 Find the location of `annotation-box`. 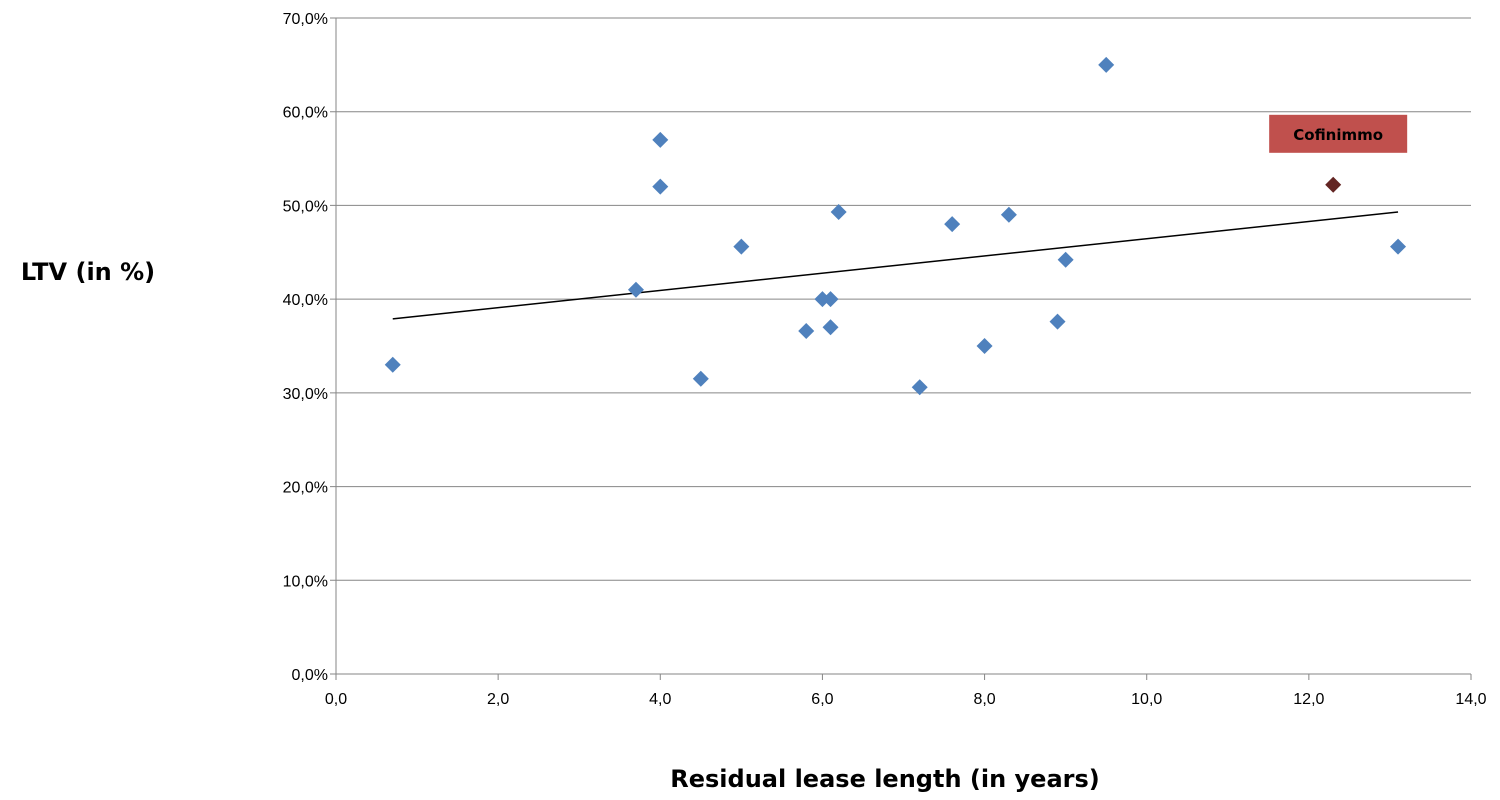

annotation-box is located at coordinates (1338, 133).